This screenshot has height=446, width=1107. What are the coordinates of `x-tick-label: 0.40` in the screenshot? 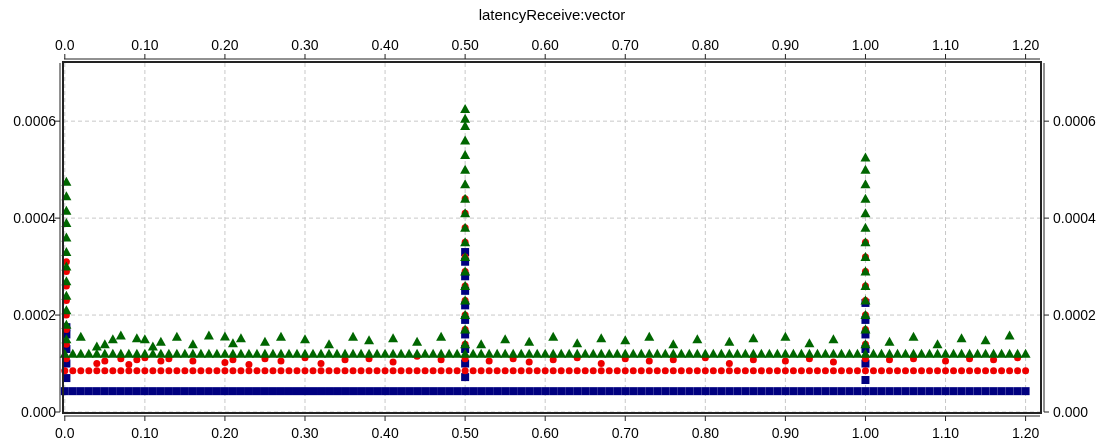 It's located at (385, 45).